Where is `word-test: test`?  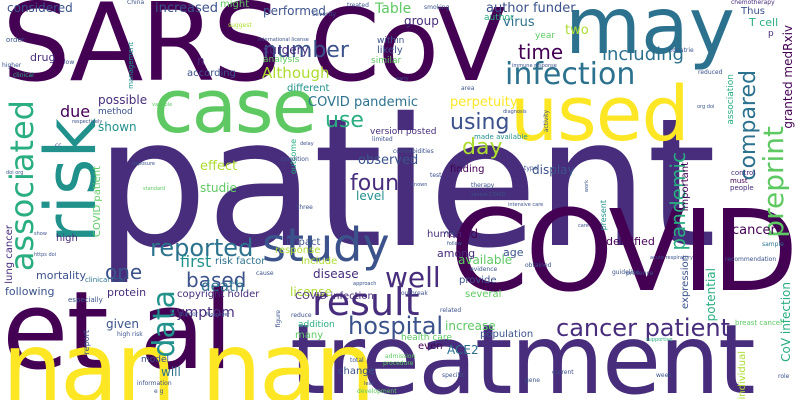
word-test: test is located at coordinates (436, 175).